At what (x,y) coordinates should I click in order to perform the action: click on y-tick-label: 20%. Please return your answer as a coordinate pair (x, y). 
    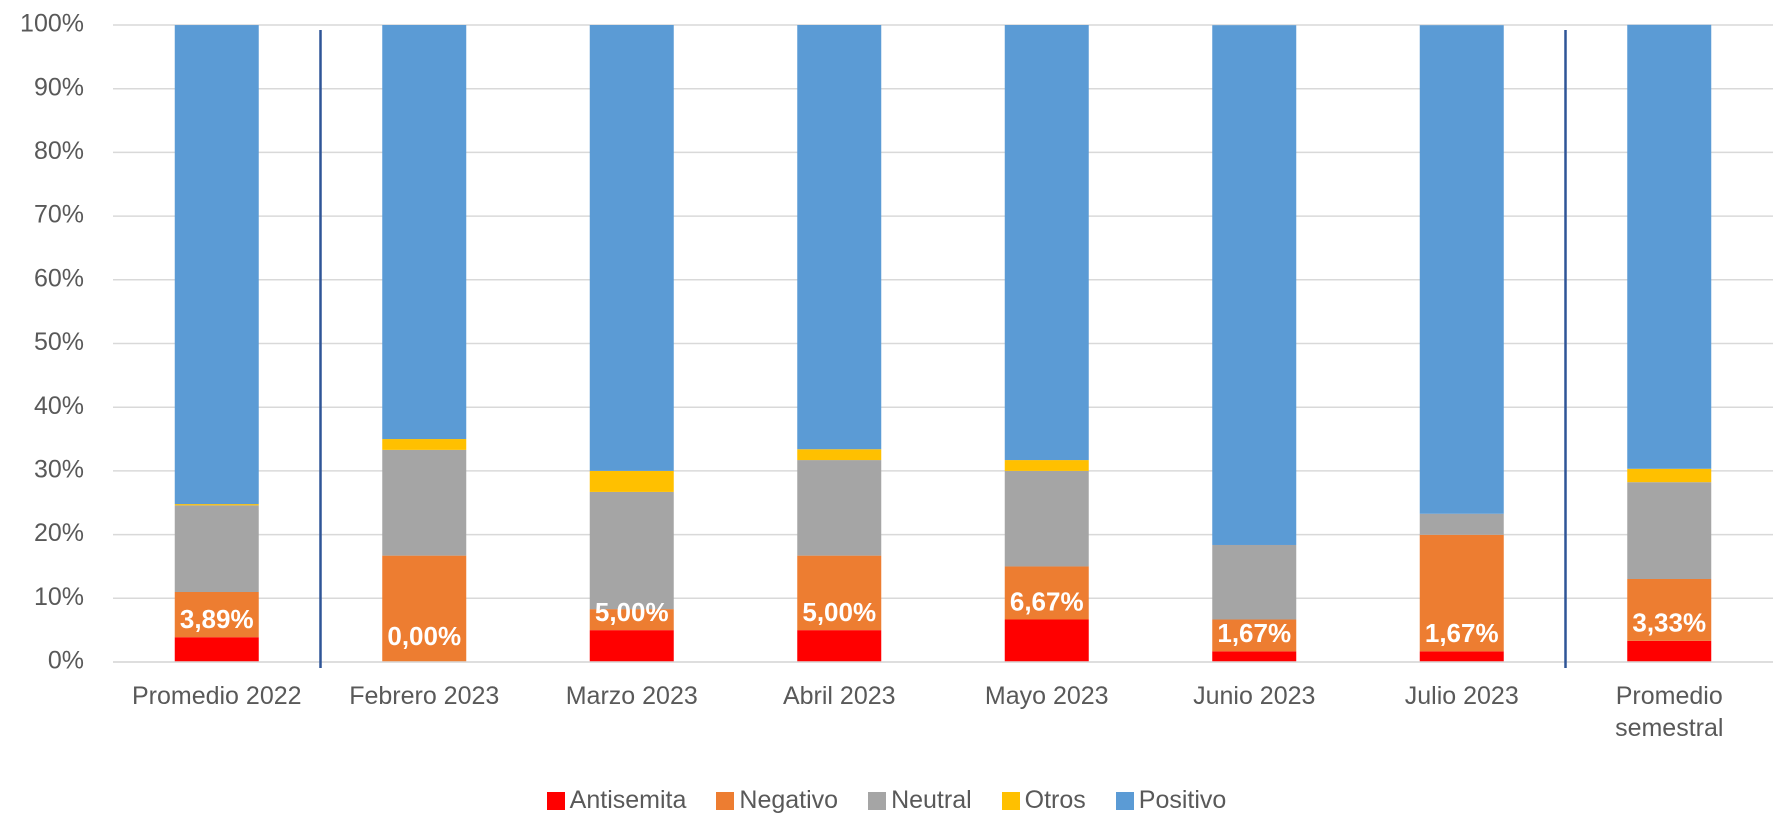
    Looking at the image, I should click on (59, 533).